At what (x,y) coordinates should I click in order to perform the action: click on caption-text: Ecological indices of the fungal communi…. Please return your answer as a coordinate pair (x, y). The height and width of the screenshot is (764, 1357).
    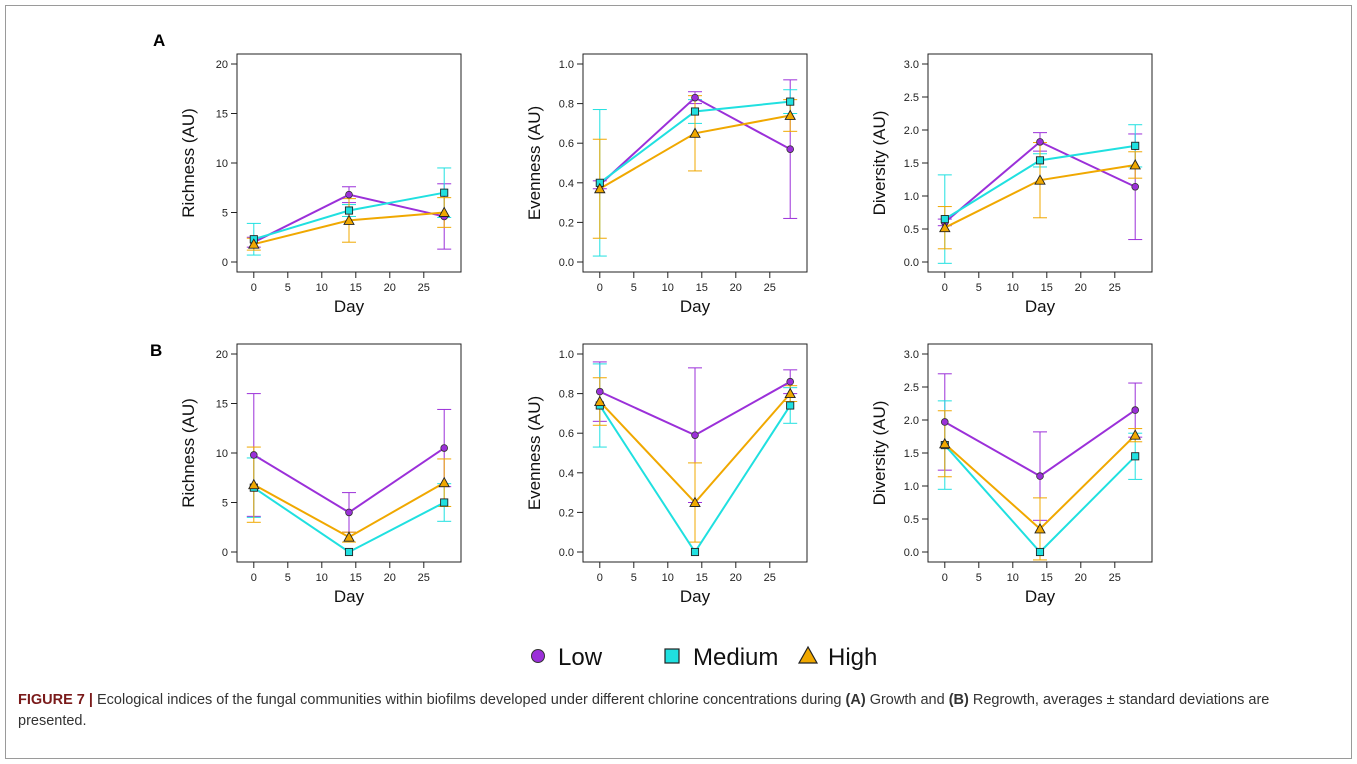
    Looking at the image, I should click on (643, 710).